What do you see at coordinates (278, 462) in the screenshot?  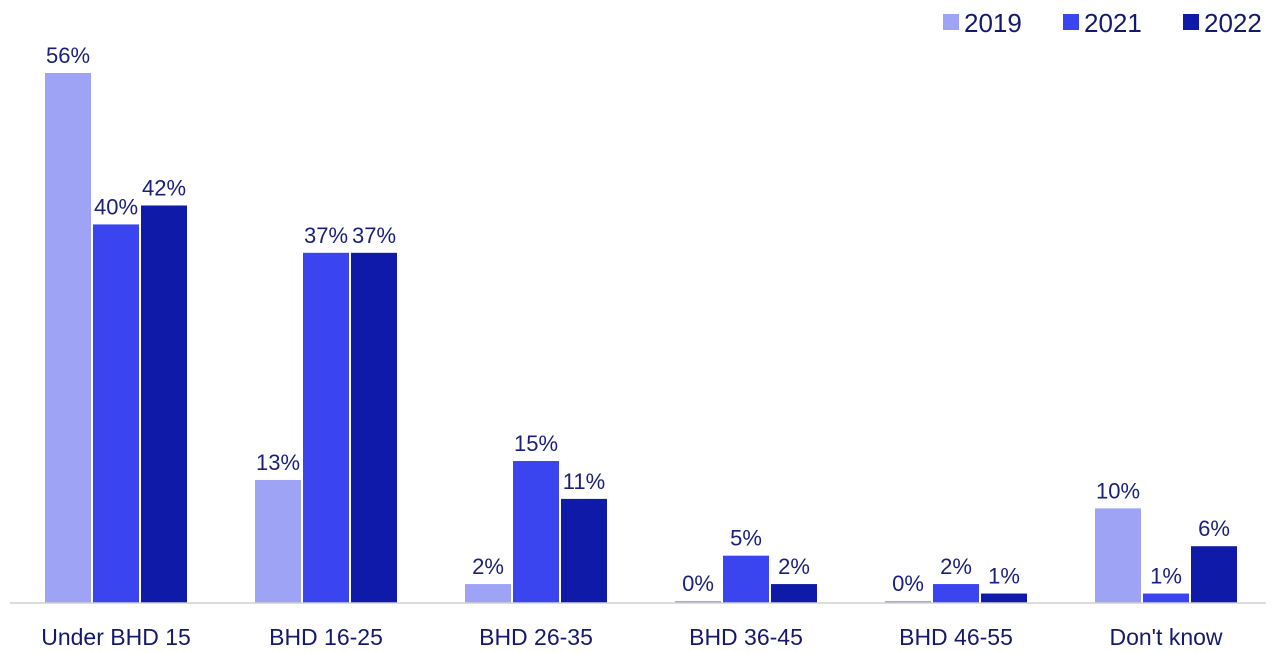 I see `data-label-2019-1: 13%` at bounding box center [278, 462].